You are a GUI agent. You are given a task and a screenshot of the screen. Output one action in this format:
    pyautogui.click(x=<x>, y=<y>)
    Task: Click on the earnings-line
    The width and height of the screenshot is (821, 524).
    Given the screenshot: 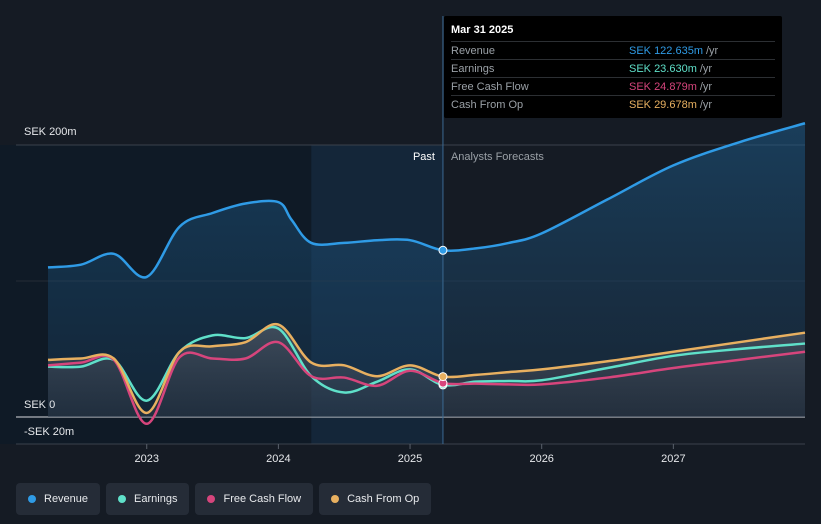 What is the action you would take?
    pyautogui.click(x=426, y=363)
    